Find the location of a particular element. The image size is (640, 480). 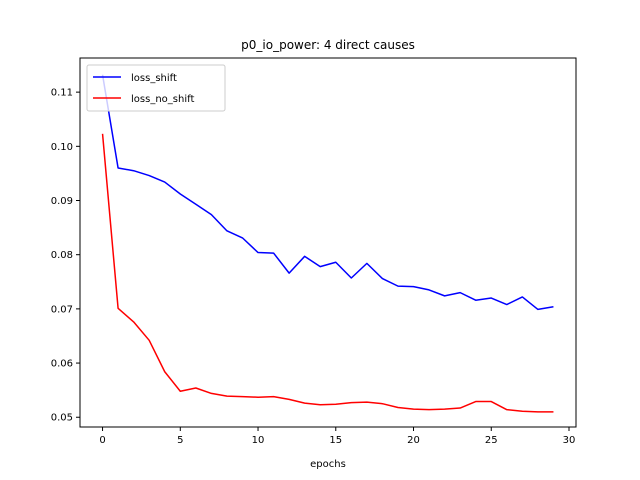

y-tick-label: 0.06 is located at coordinates (62, 364).